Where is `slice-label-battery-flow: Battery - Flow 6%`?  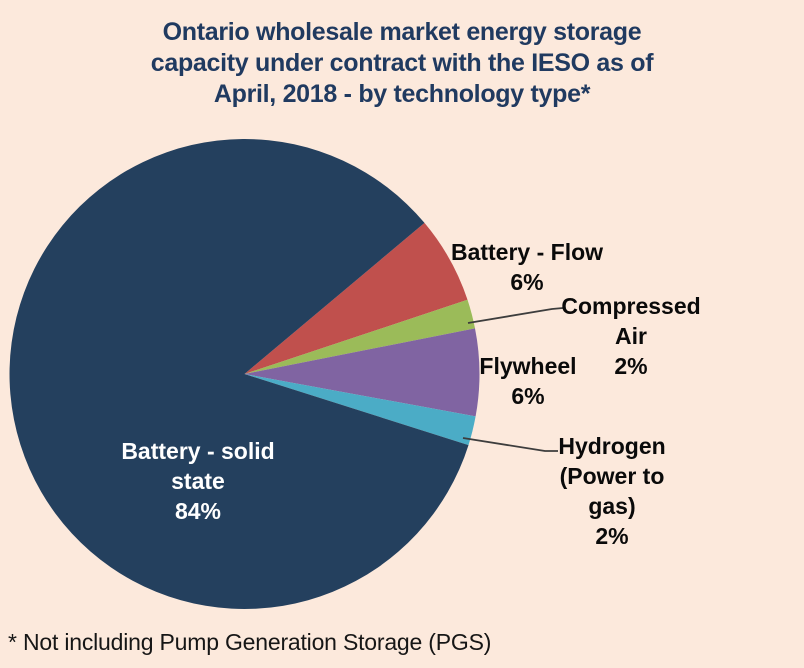
slice-label-battery-flow: Battery - Flow 6% is located at coordinates (527, 267).